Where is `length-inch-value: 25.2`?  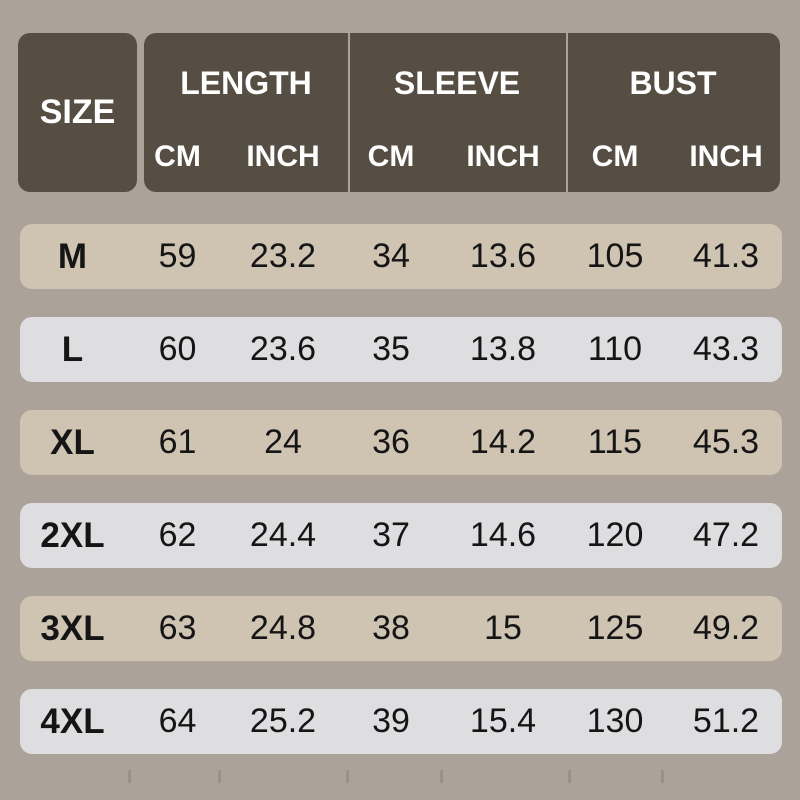 length-inch-value: 25.2 is located at coordinates (283, 721).